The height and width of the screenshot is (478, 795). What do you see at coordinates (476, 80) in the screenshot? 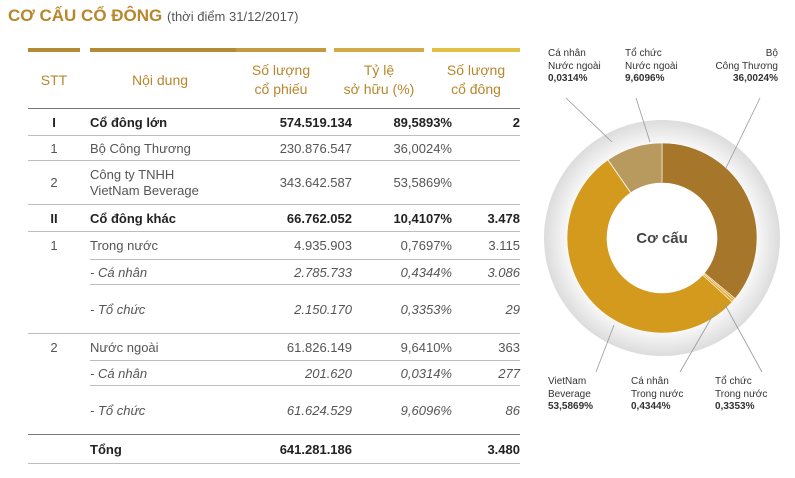
I see `header-holders: Số lượng cổ đông` at bounding box center [476, 80].